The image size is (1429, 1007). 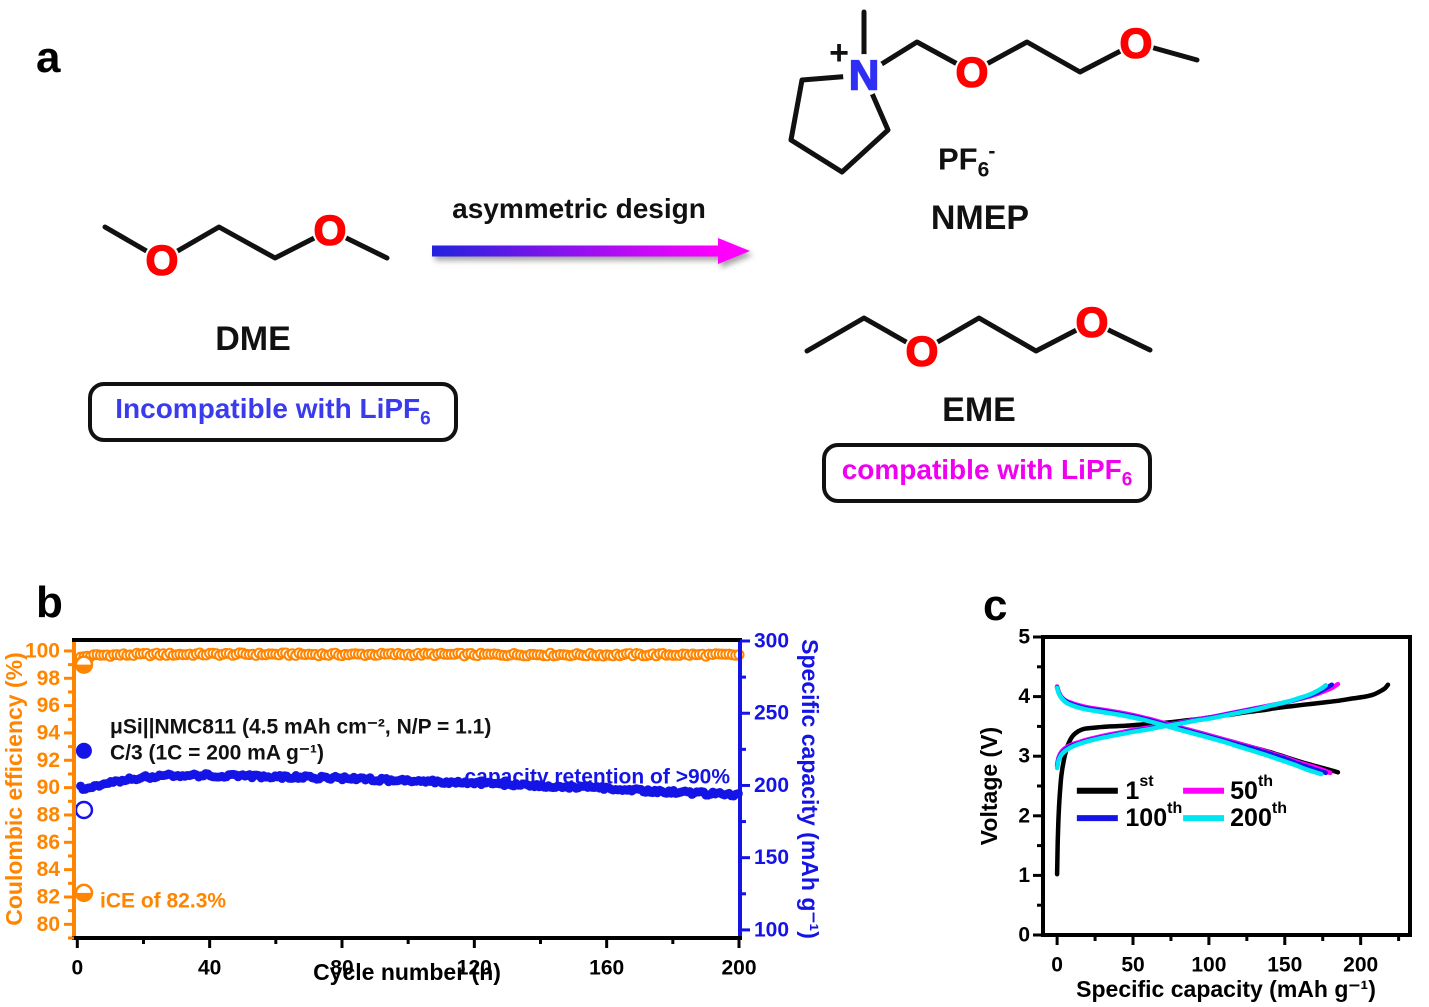 What do you see at coordinates (1024, 815) in the screenshot?
I see `svg-text: 2` at bounding box center [1024, 815].